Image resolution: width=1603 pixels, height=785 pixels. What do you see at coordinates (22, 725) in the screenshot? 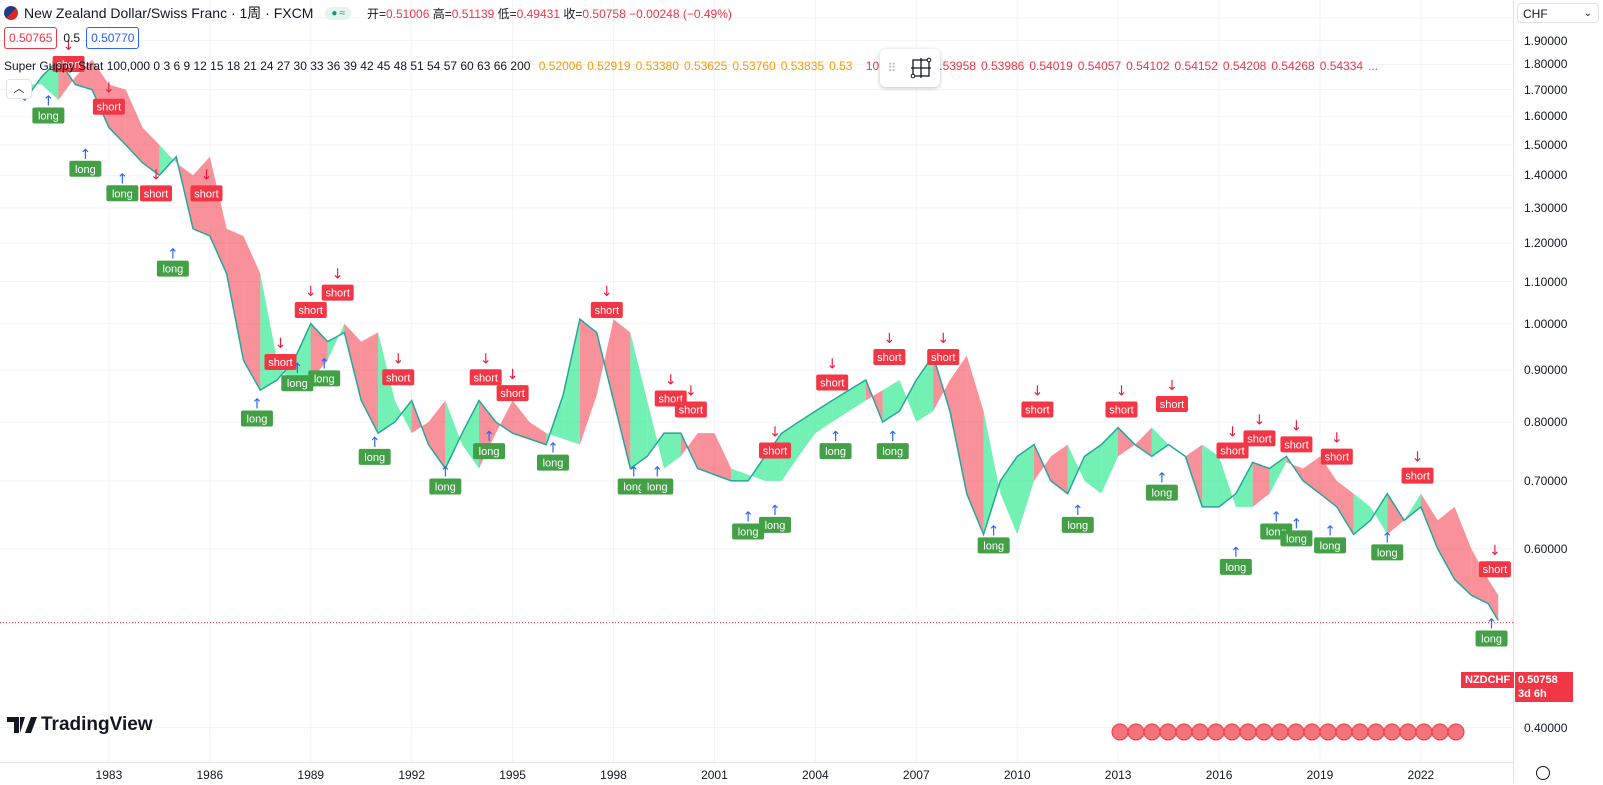
I see `tradingview-logo-icon` at bounding box center [22, 725].